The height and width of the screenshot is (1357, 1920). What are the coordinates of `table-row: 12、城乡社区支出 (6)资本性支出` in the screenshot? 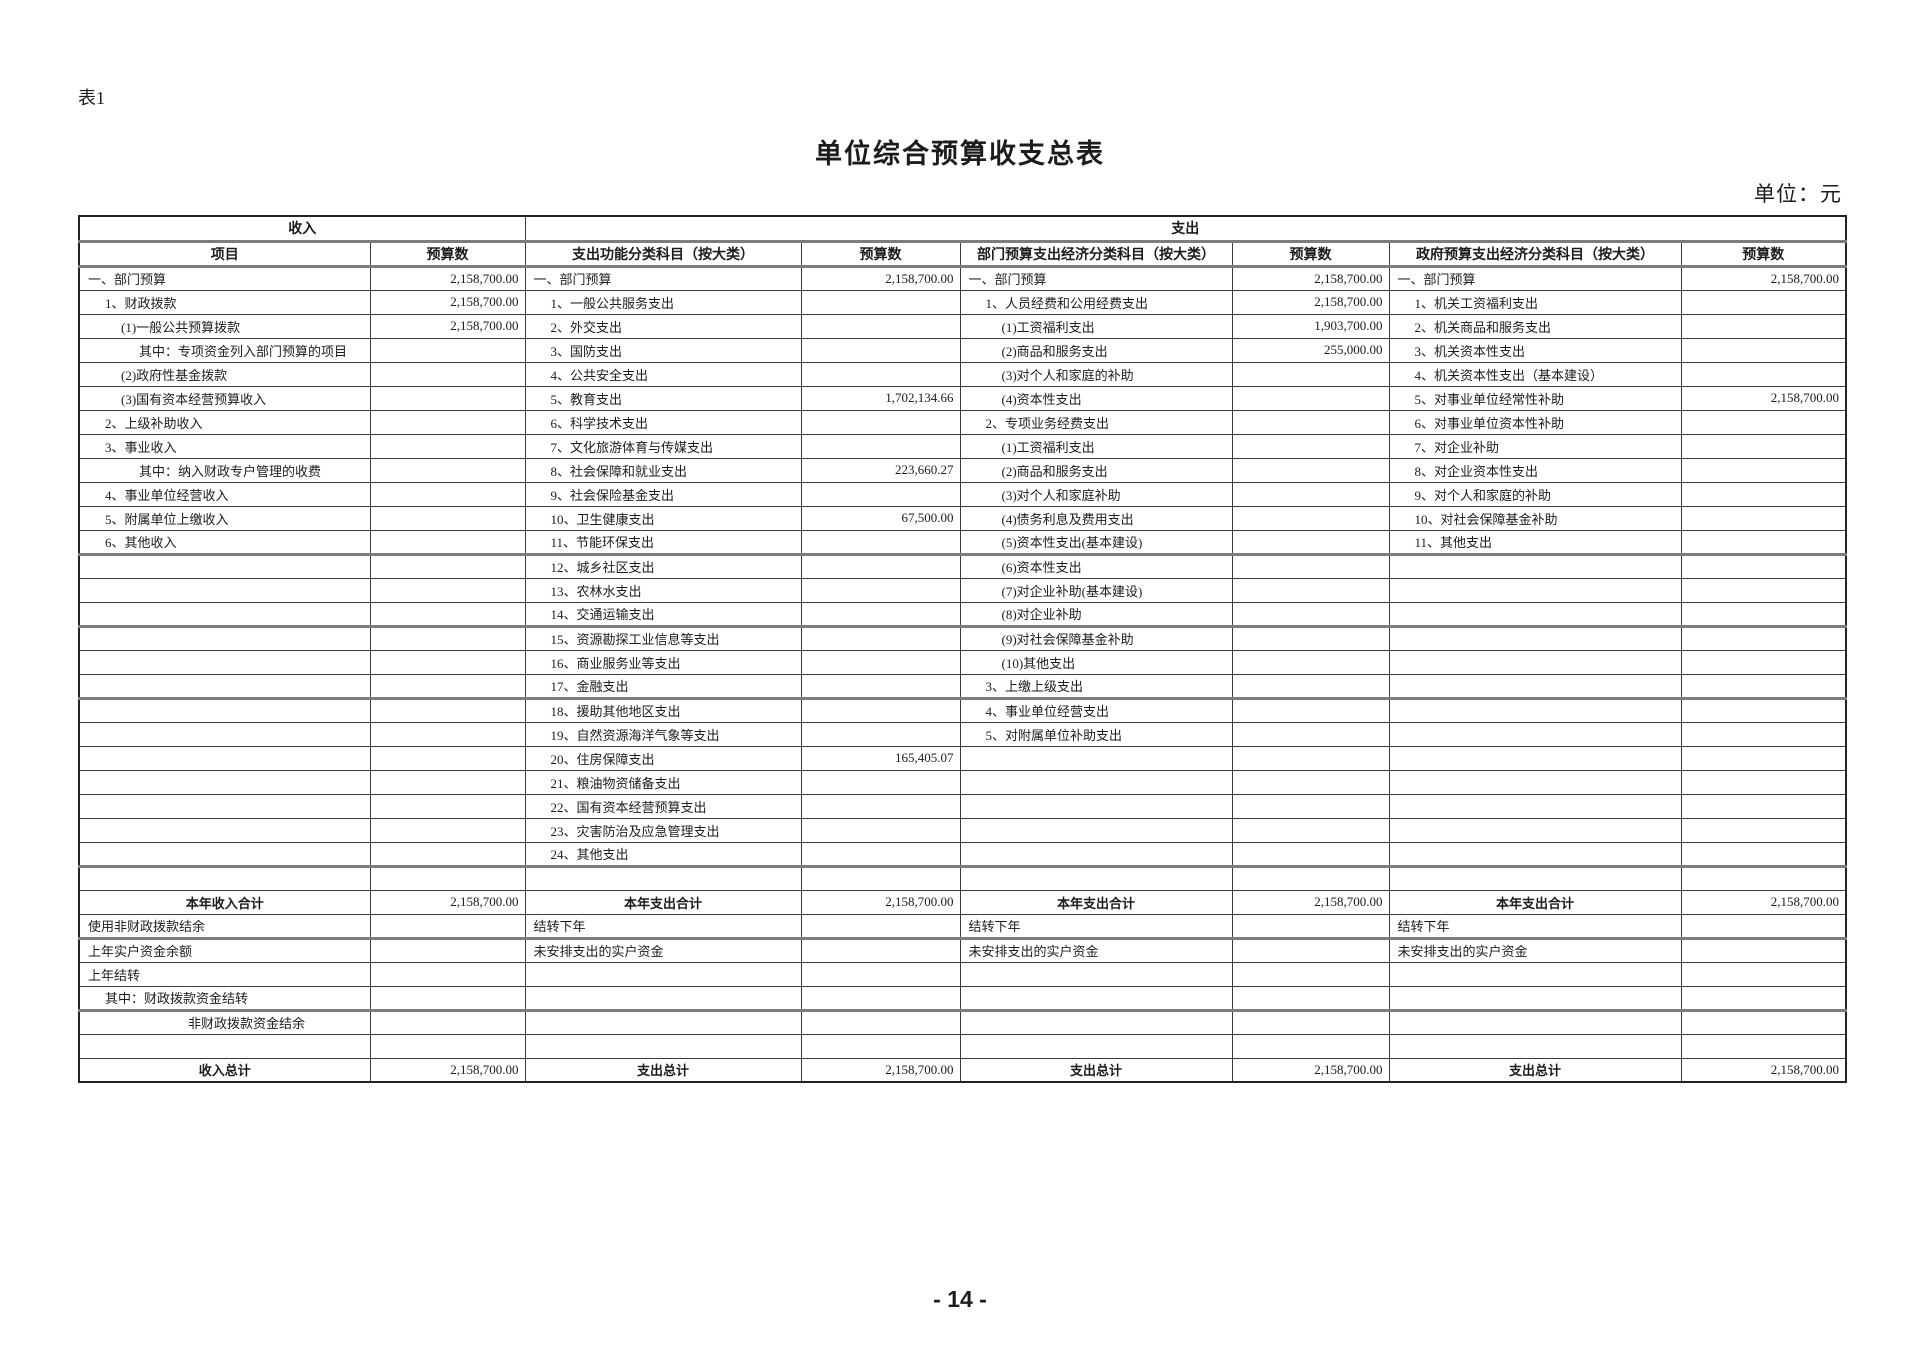 It's located at (962, 566).